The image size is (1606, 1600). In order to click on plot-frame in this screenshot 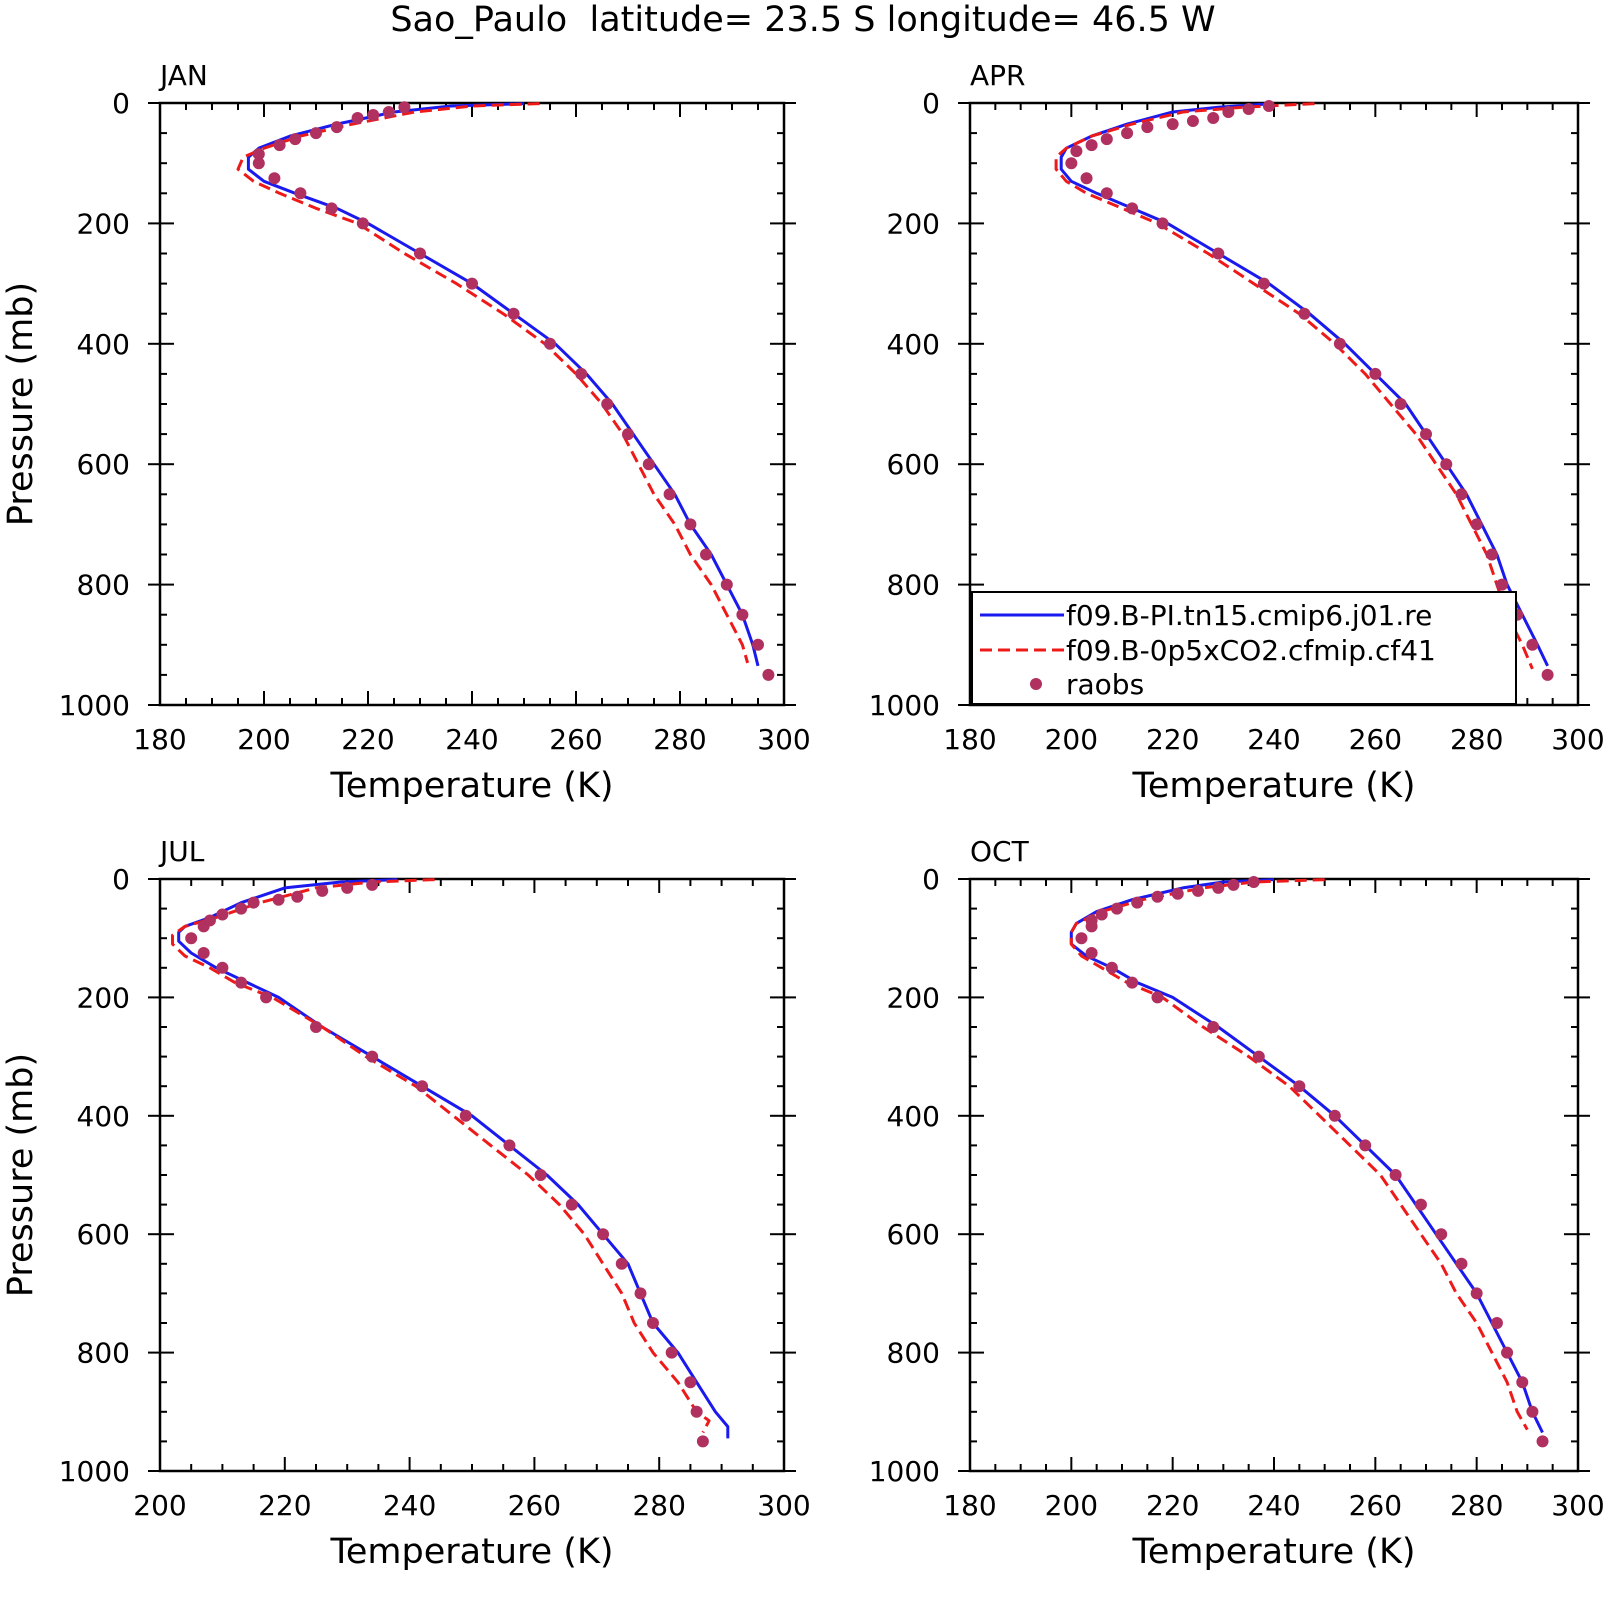, I will do `click(472, 404)`.